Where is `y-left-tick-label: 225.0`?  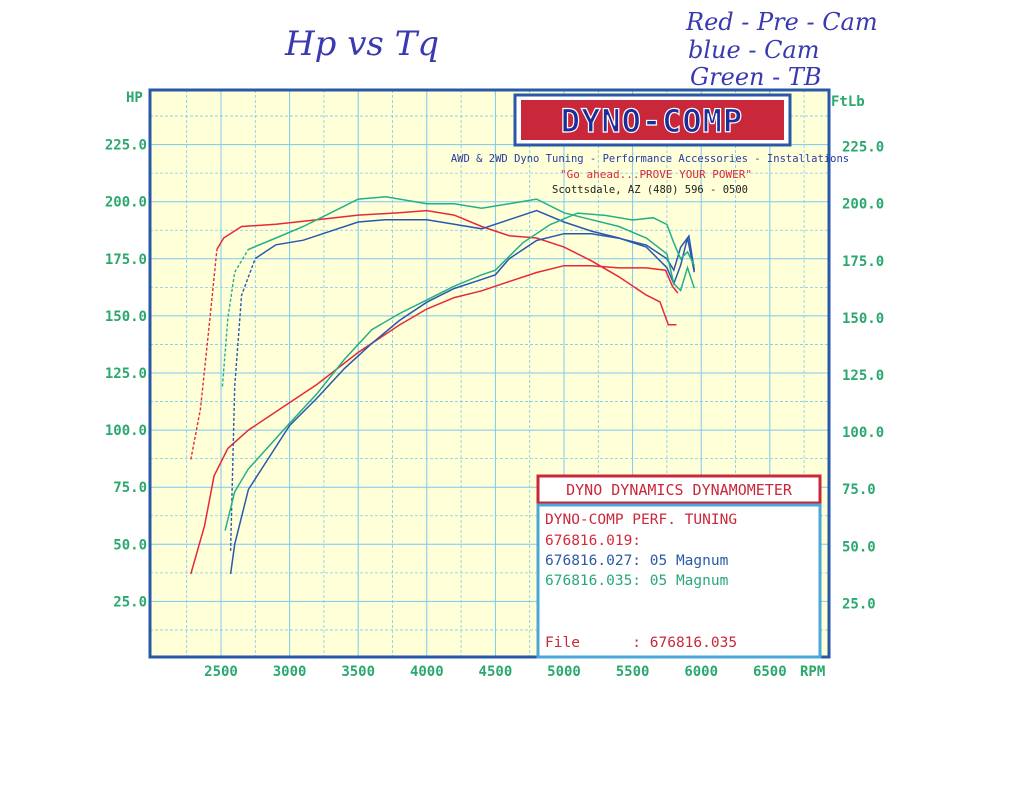 y-left-tick-label: 225.0 is located at coordinates (126, 146).